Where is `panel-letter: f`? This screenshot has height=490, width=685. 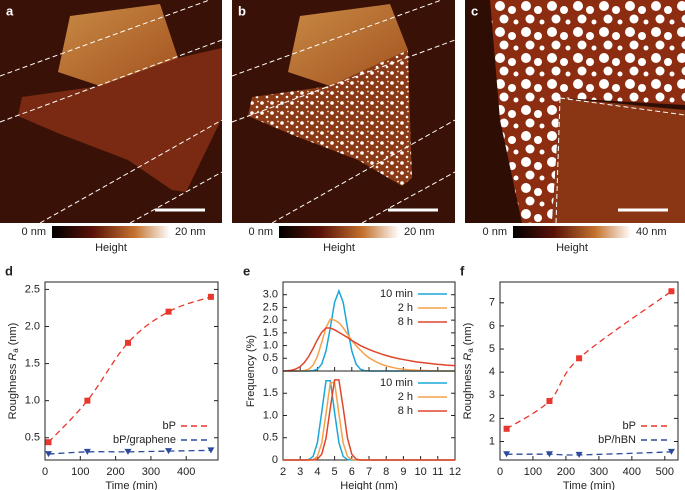
panel-letter: f is located at coordinates (462, 270).